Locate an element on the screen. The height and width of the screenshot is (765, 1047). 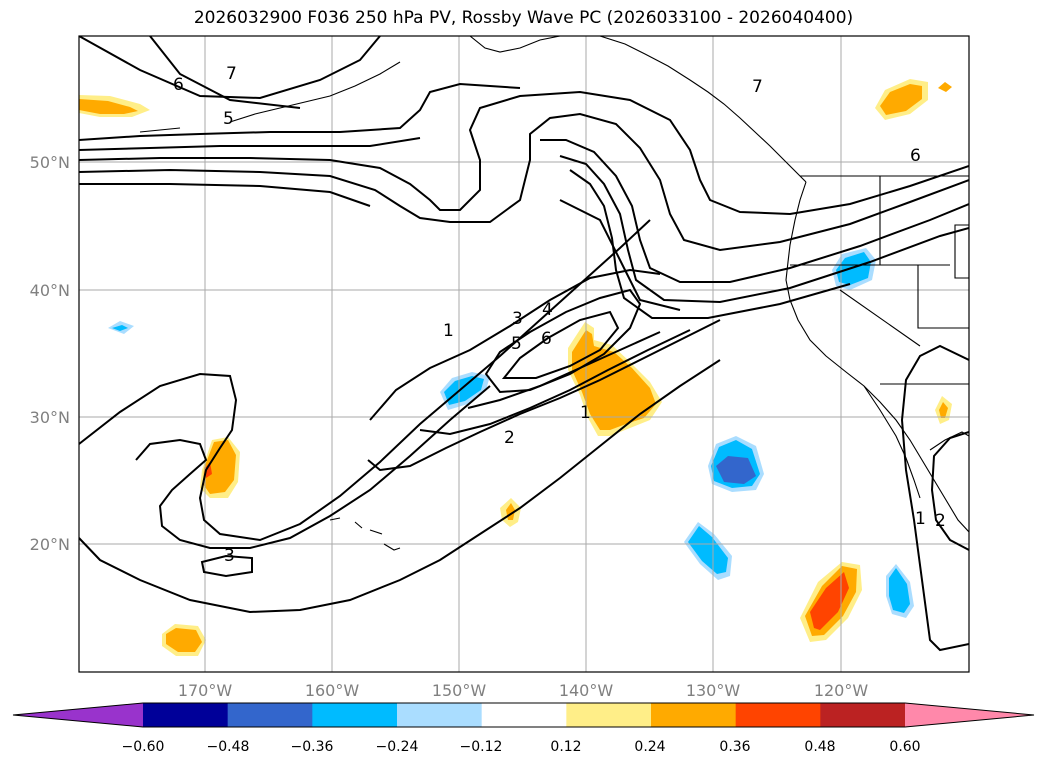
colorbar-extend-high is located at coordinates (969, 715).